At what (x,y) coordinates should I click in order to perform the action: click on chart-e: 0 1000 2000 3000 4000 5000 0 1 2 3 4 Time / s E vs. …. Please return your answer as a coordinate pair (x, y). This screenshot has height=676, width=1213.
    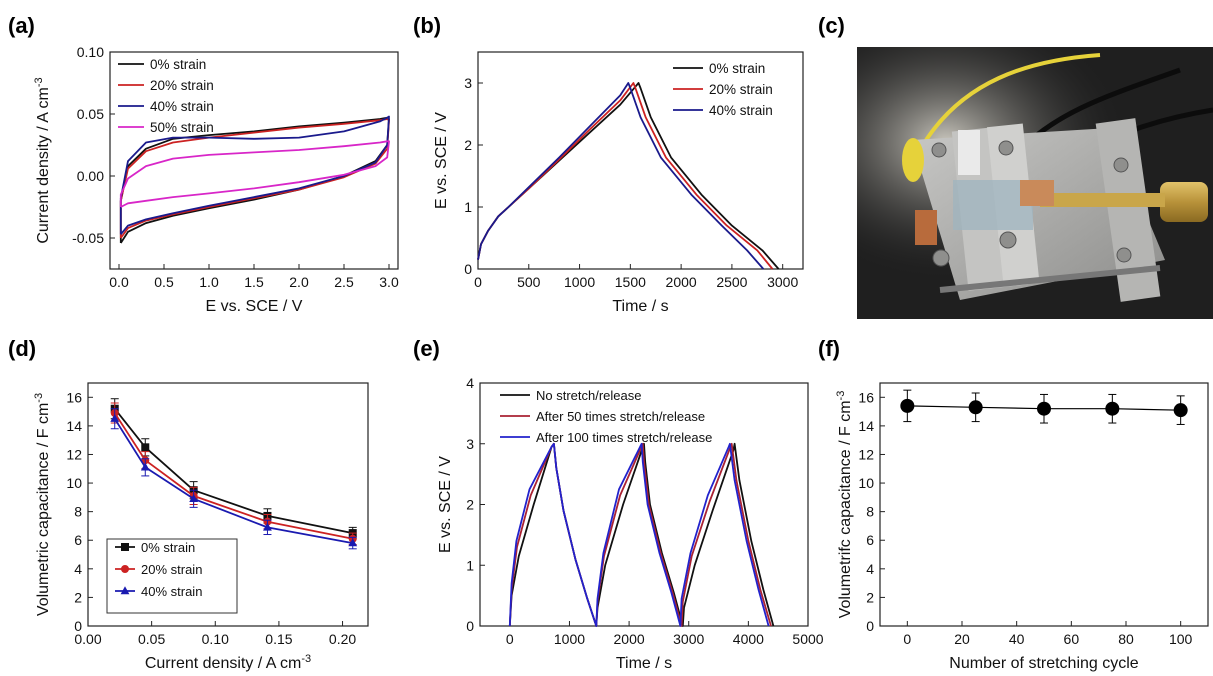
    Looking at the image, I should click on (630, 523).